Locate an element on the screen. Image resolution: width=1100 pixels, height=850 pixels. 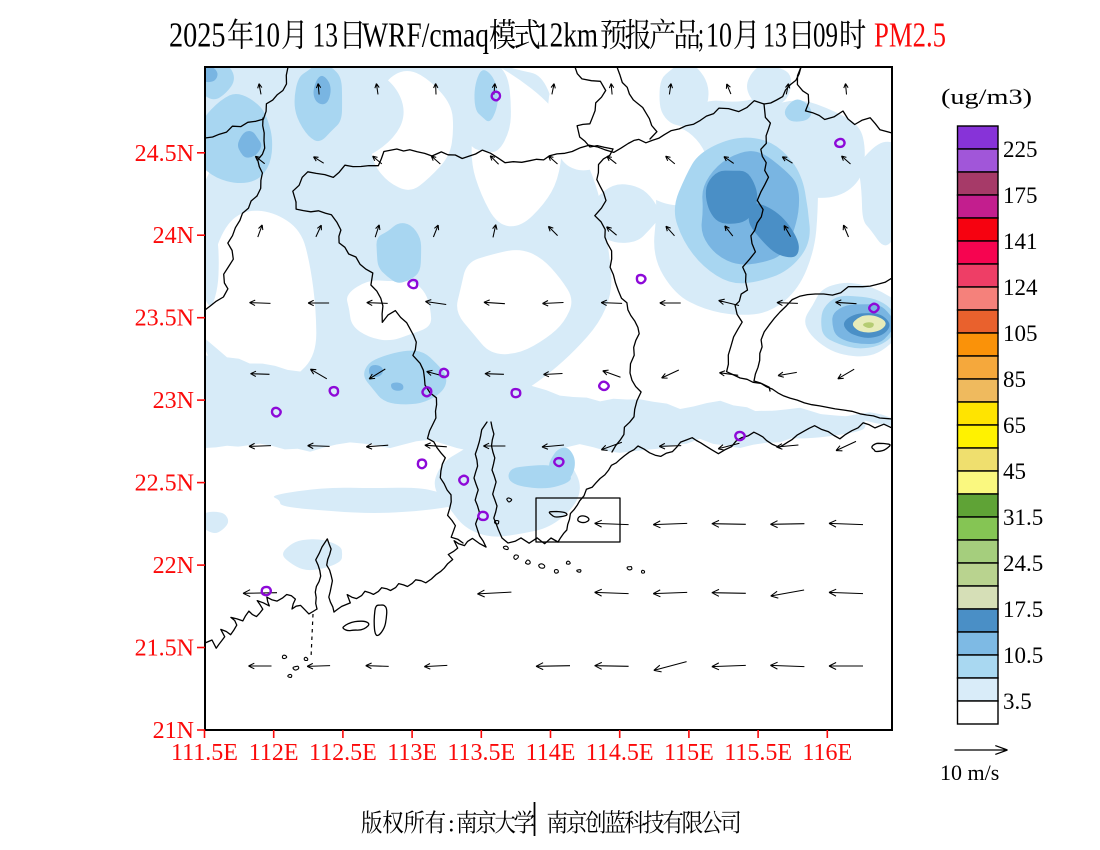
svg-text: 115E is located at coordinates (689, 753).